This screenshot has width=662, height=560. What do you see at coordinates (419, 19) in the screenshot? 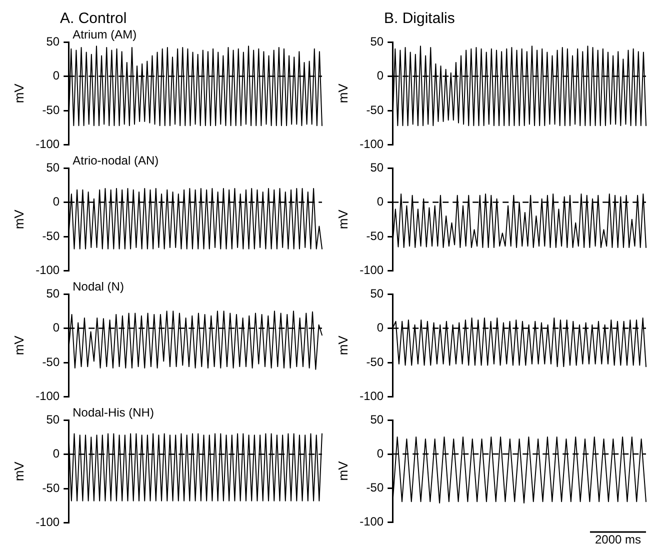
I see `chart-title: B. Digitalis` at bounding box center [419, 19].